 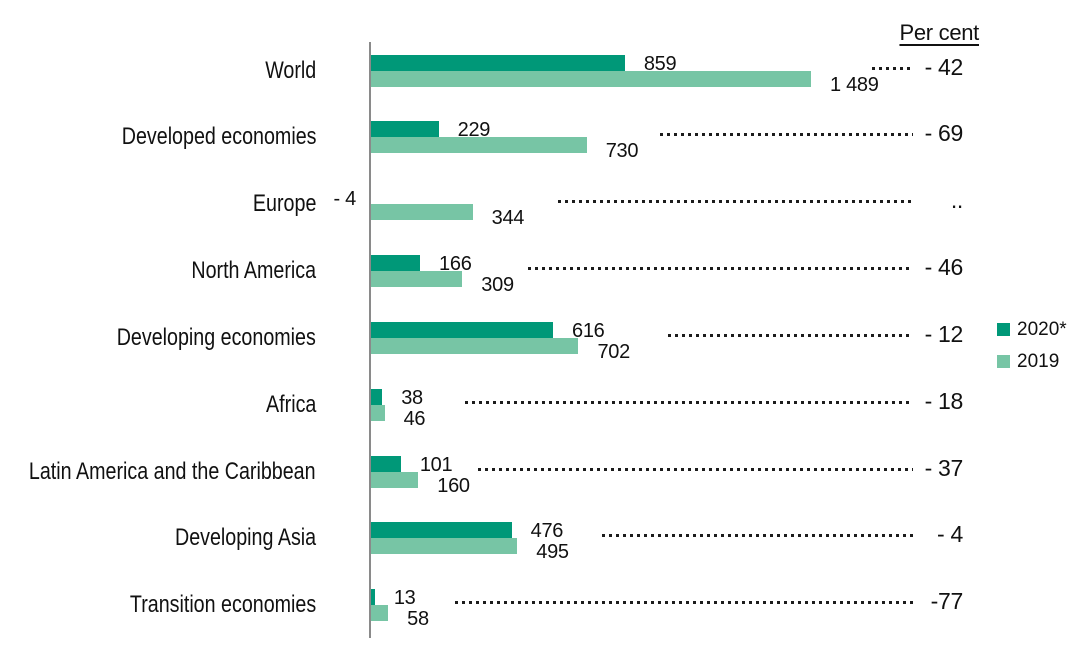 I want to click on bar-2020-developed-economies, so click(x=405, y=129).